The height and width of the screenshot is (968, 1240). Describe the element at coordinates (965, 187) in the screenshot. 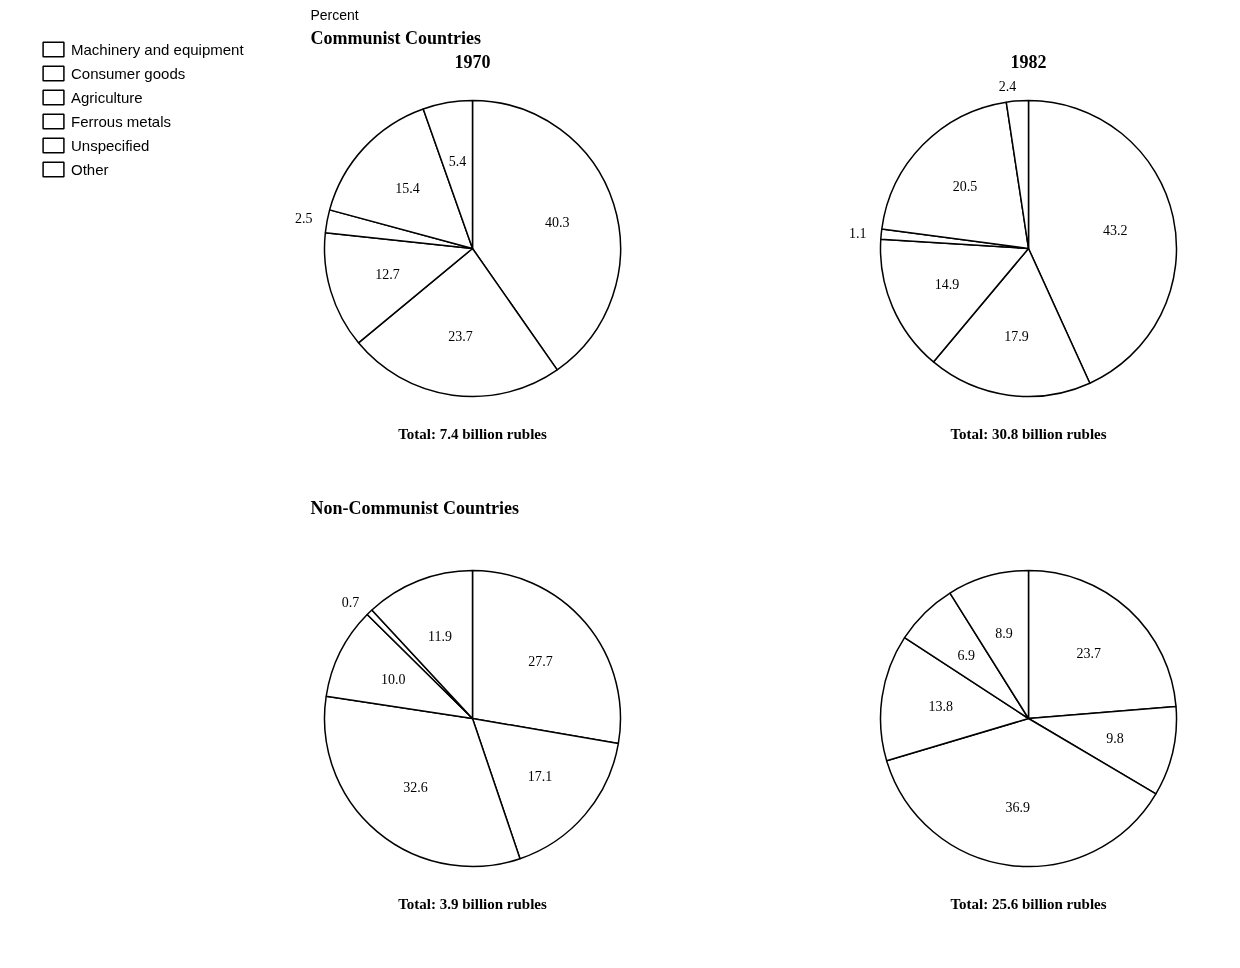

I see `data-label: 20.5` at that location.